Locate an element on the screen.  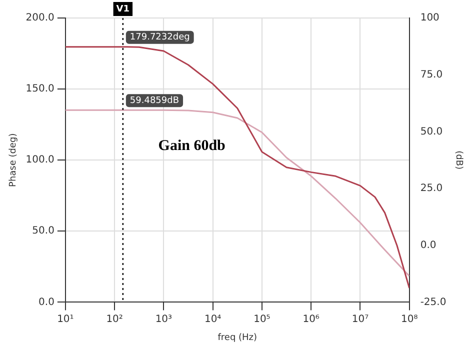
annotation: Gain 60db is located at coordinates (192, 146).